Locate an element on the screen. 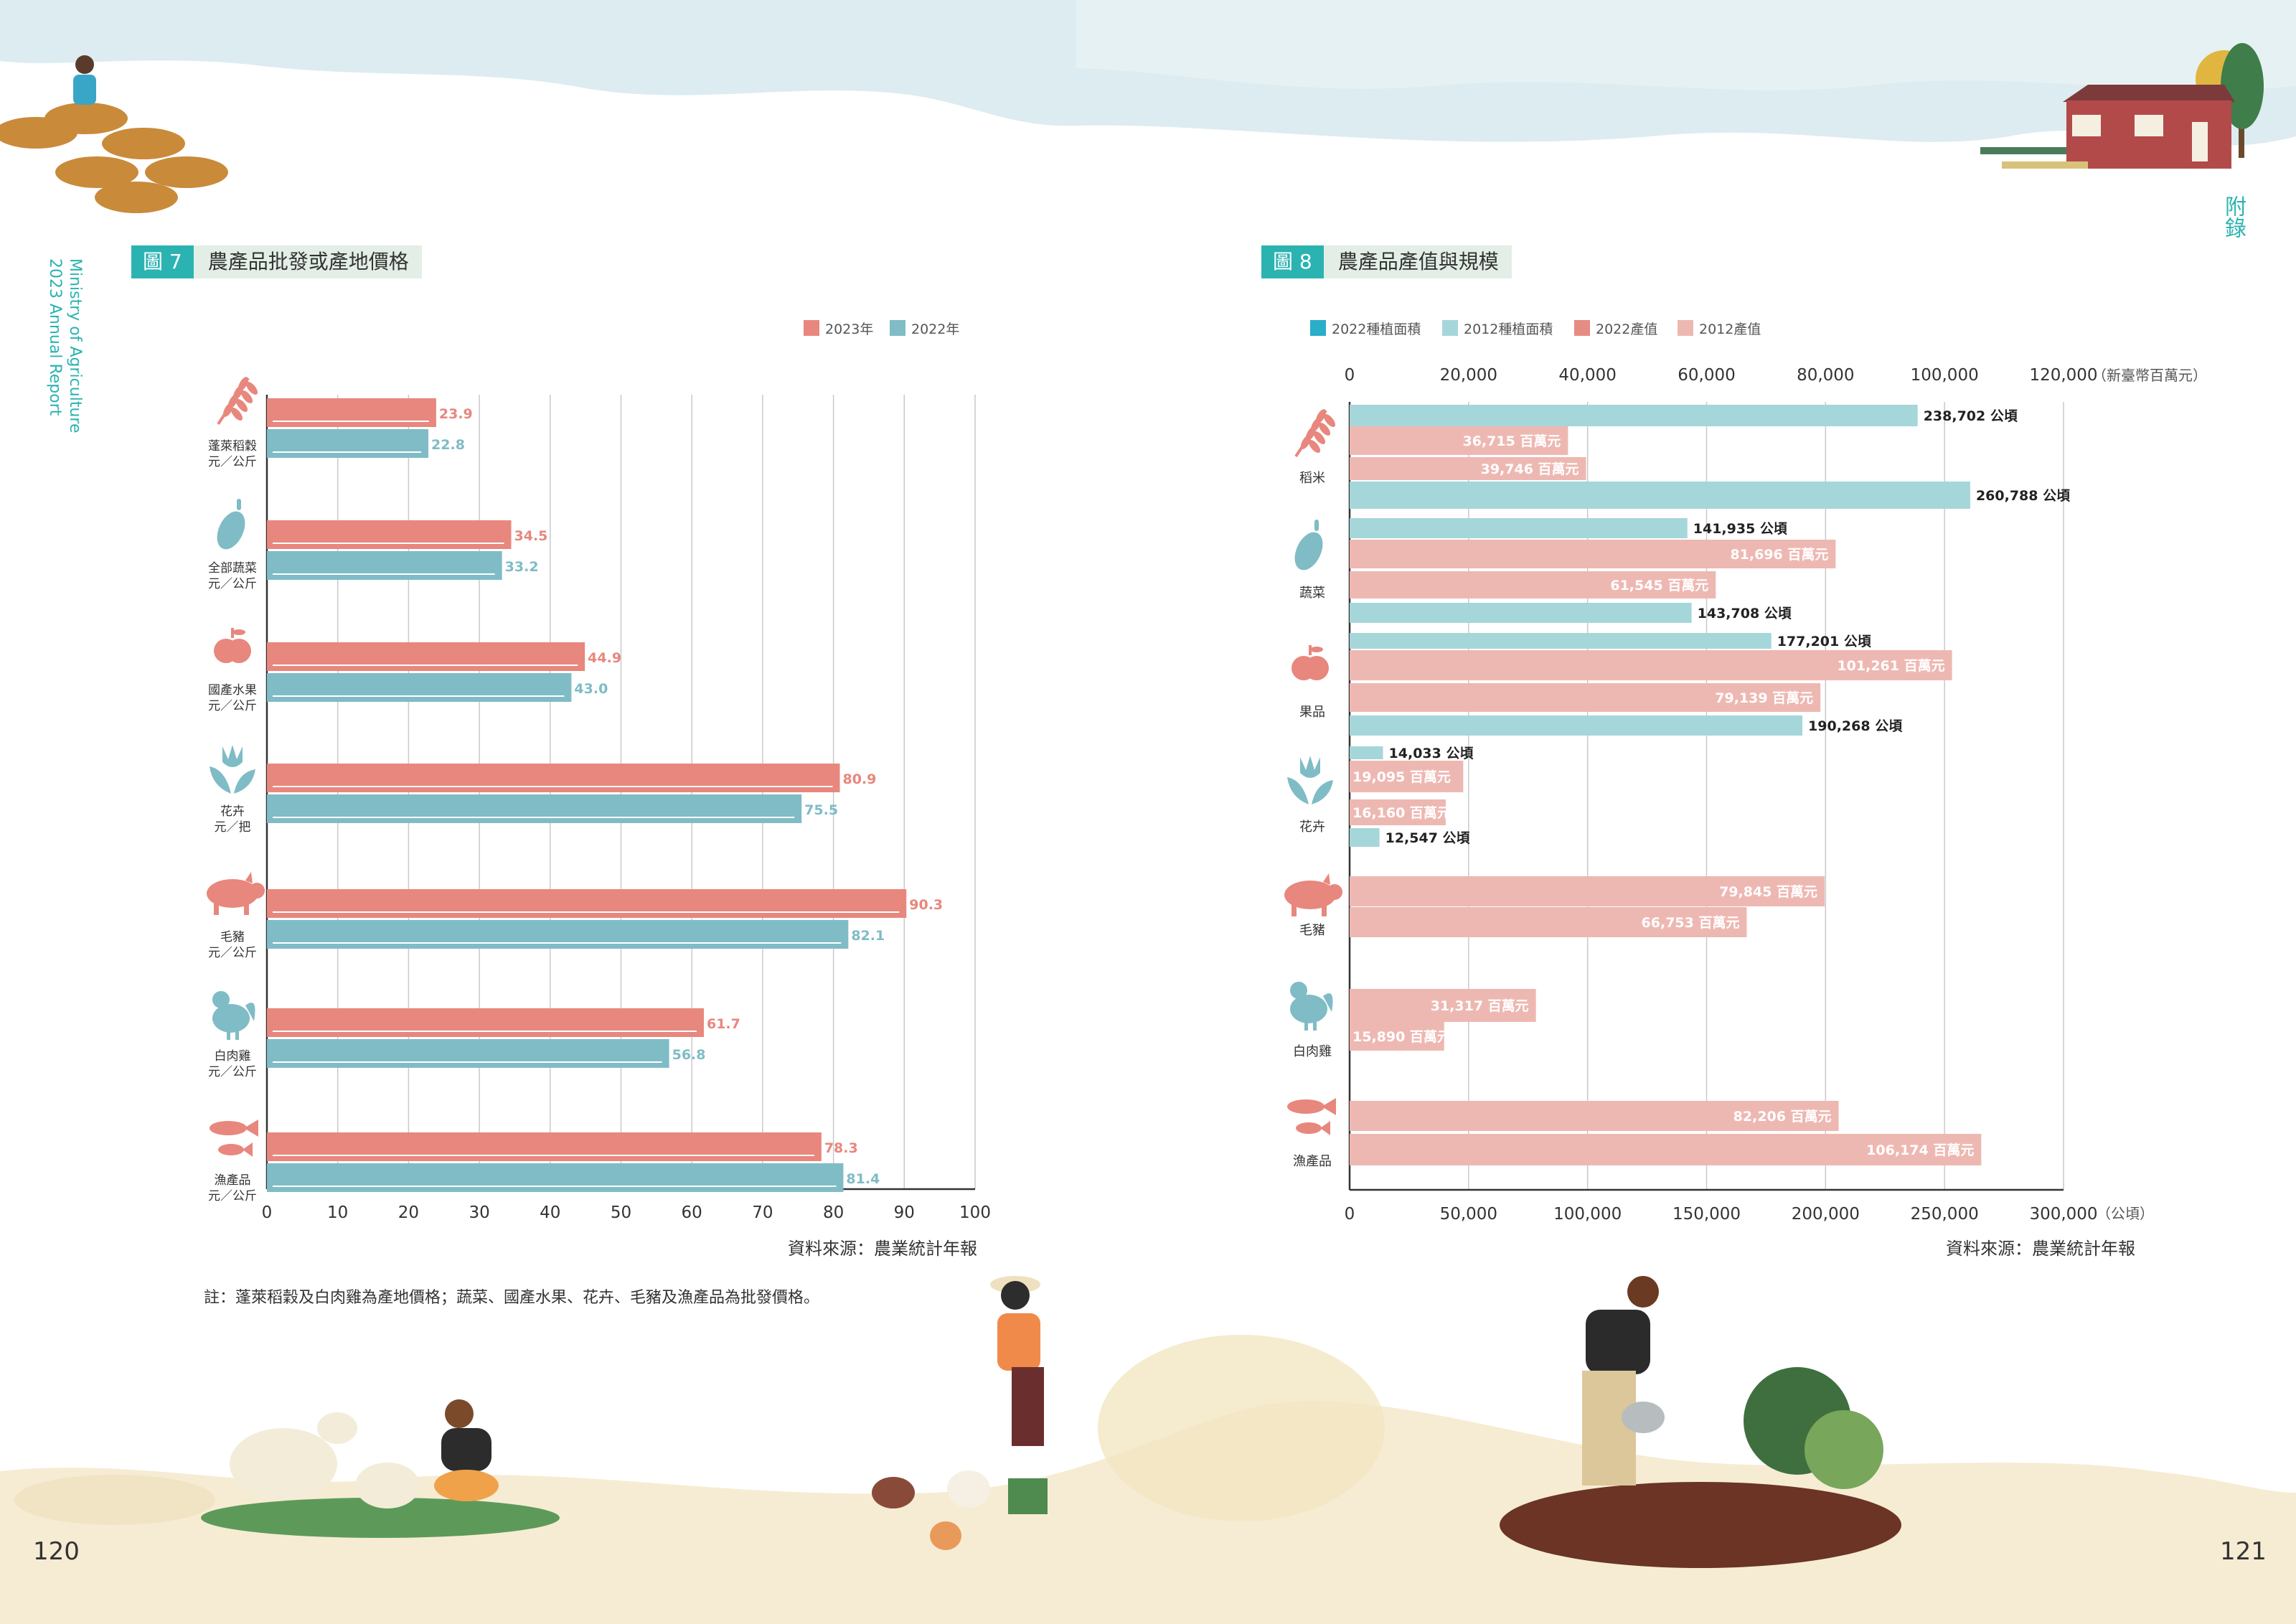 This screenshot has width=2296, height=1624. category-unit: 元／公斤 is located at coordinates (233, 1072).